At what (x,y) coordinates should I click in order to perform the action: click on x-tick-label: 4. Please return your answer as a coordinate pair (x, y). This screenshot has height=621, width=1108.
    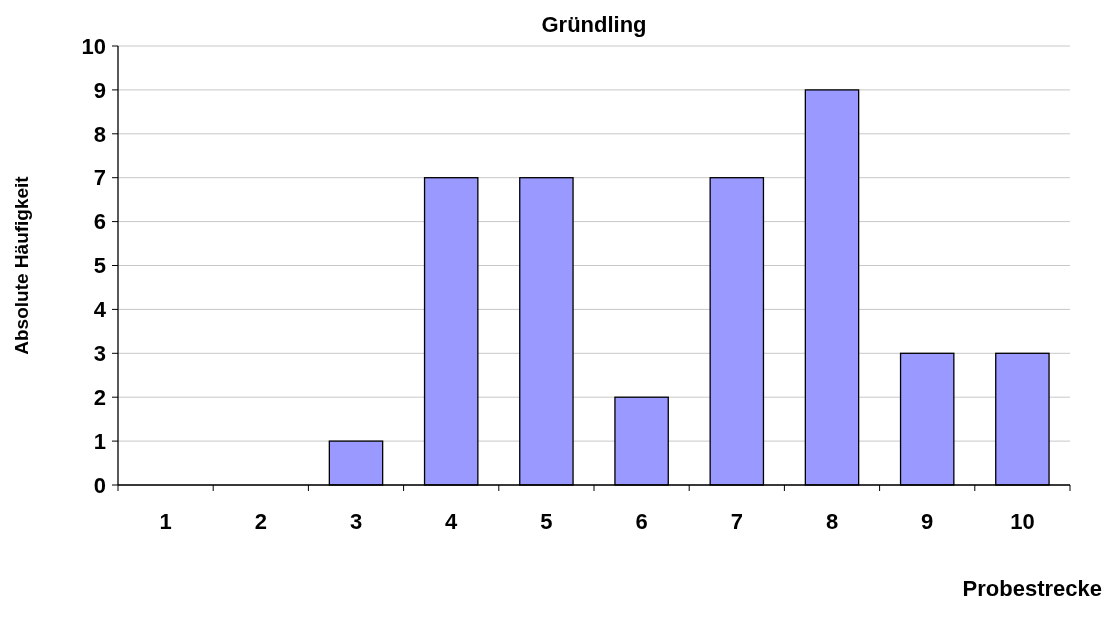
    Looking at the image, I should click on (452, 521).